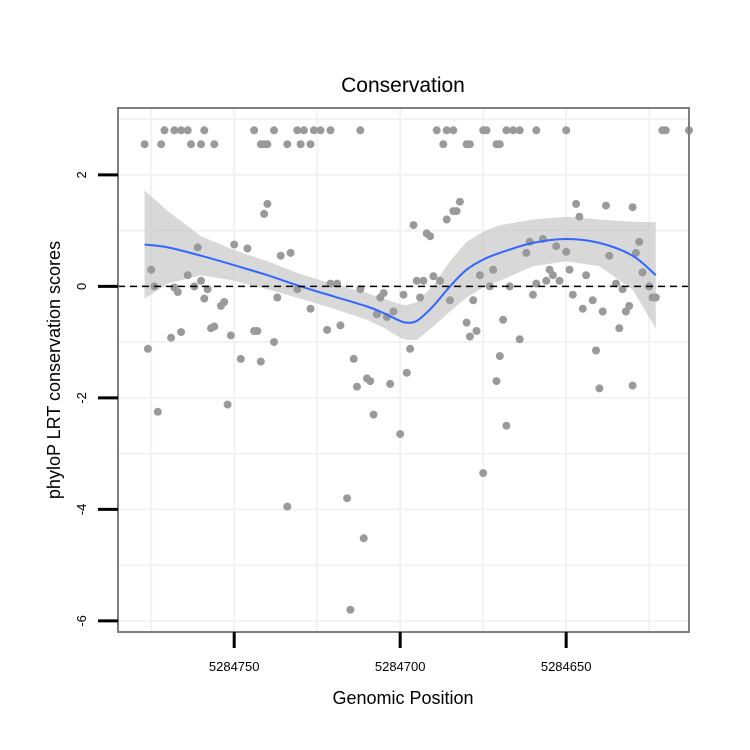 This screenshot has width=750, height=750. Describe the element at coordinates (54, 370) in the screenshot. I see `y-axis-title: phyloP LRT conservation scores` at that location.